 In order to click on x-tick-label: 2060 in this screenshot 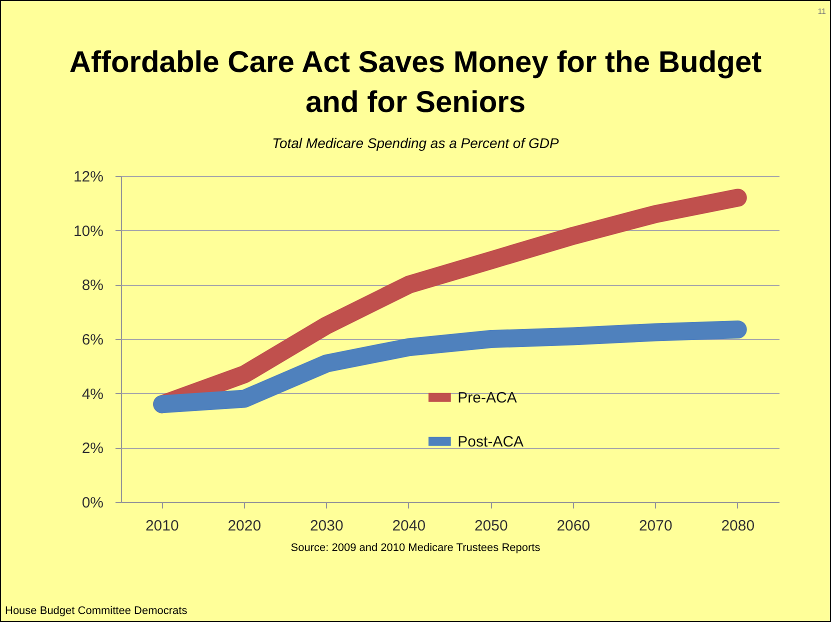, I will do `click(573, 526)`.